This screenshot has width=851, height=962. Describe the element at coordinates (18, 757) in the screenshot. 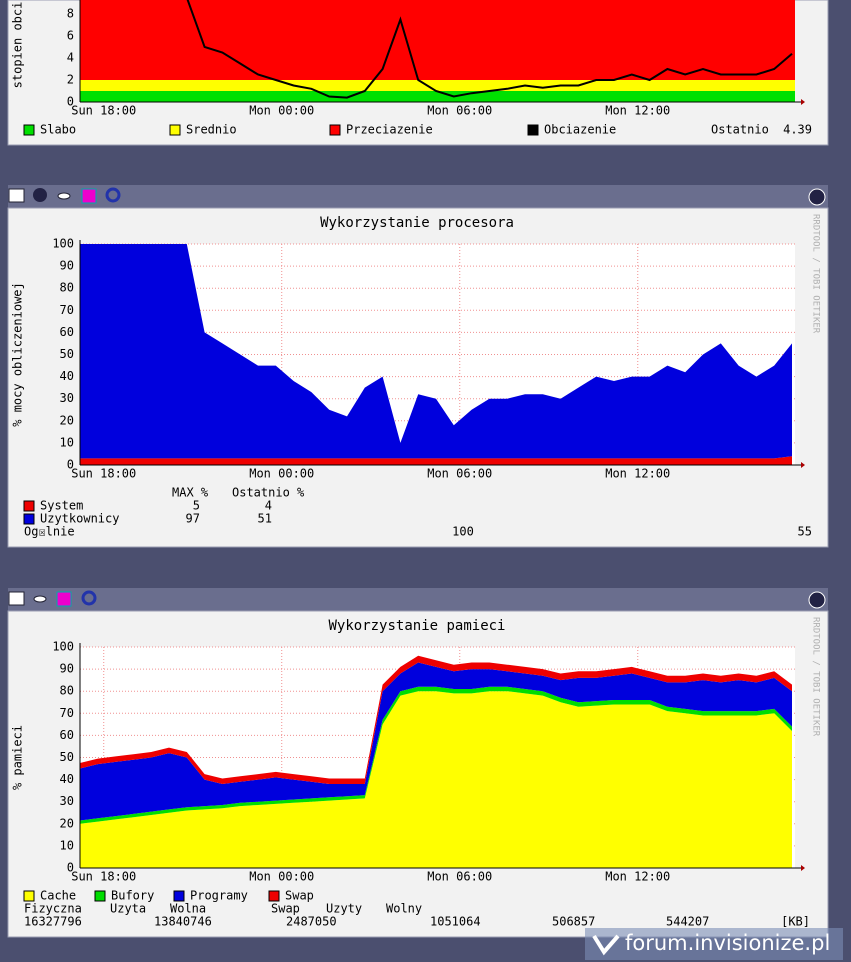

I see `y-axis-label: % pamieci` at that location.